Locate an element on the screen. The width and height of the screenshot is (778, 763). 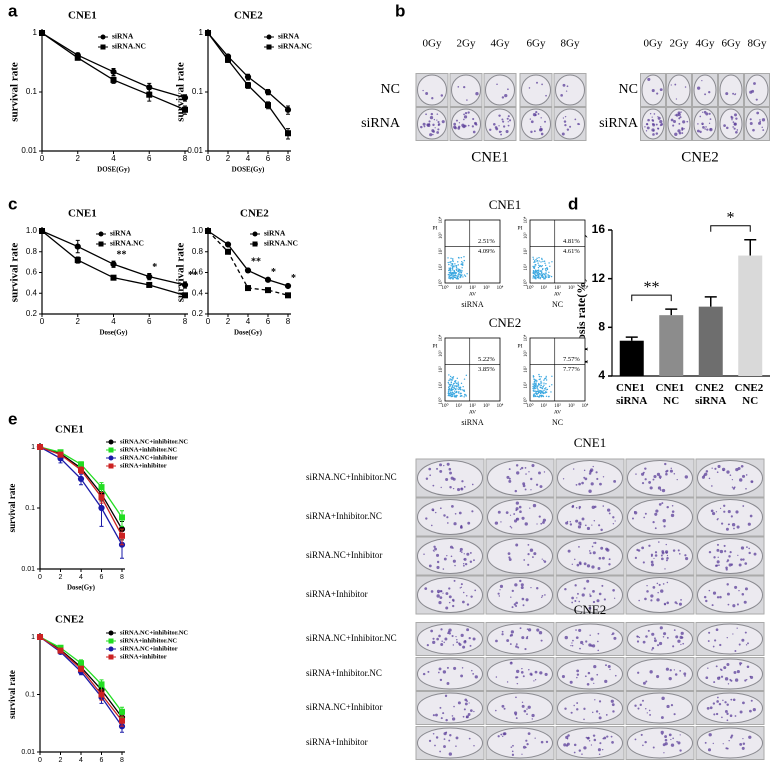
flow-plot is located at coordinates (557, 251).